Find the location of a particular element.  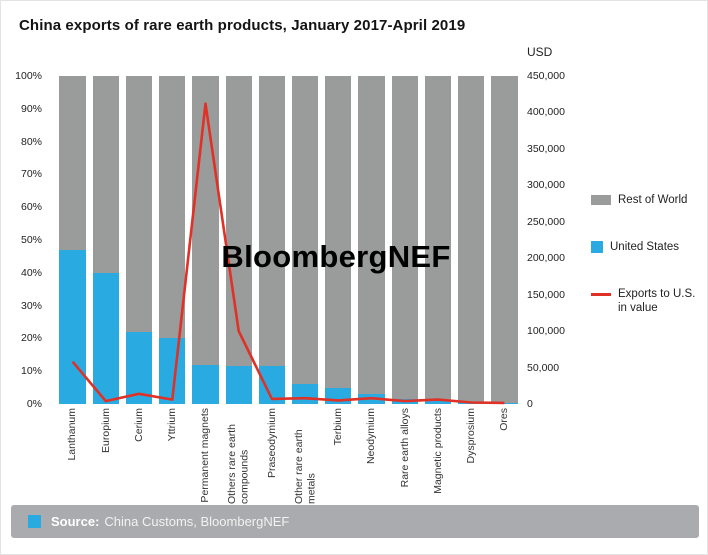

x-label-cell: Cerium is located at coordinates (138, 458).